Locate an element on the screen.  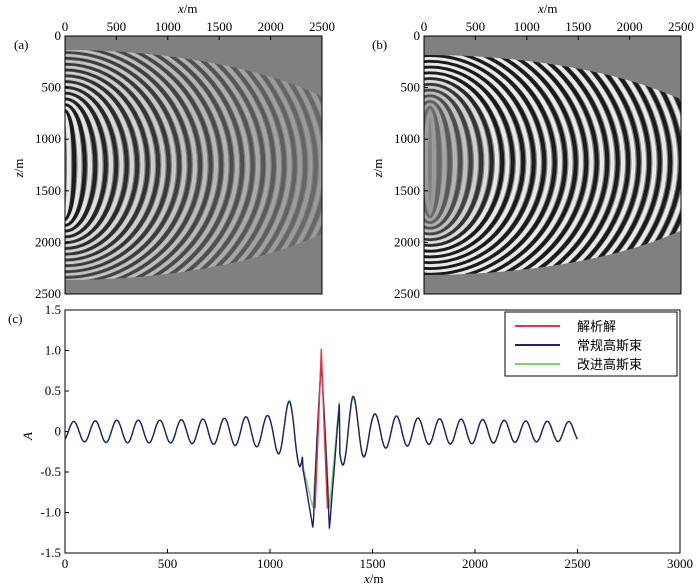
panel-b-label: (b) is located at coordinates (379, 44).